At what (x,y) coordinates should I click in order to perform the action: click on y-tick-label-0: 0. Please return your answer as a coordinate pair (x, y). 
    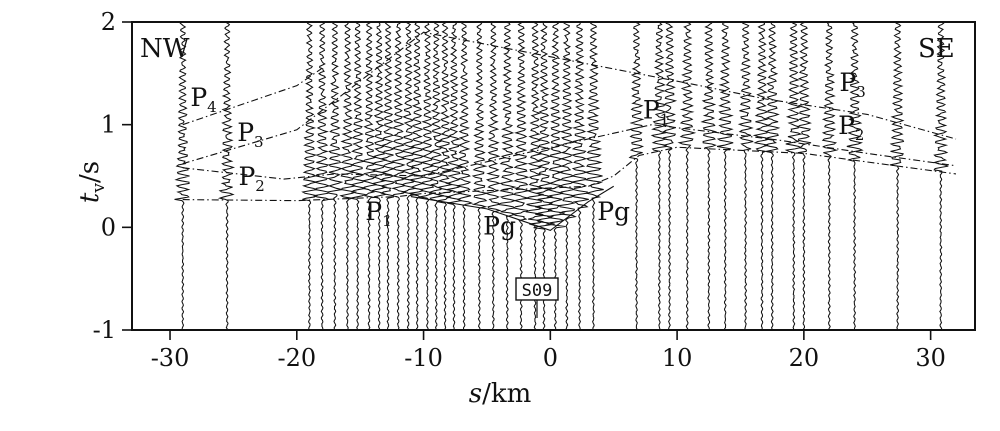
    Looking at the image, I should click on (108, 227).